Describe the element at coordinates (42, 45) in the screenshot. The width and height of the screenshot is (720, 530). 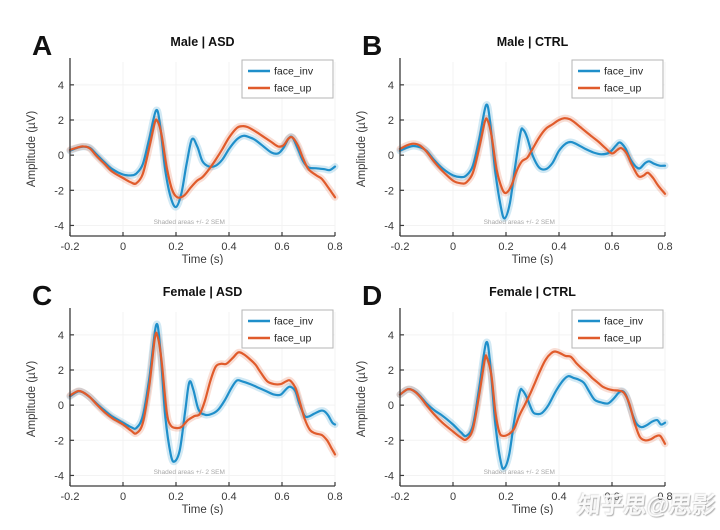
I see `panel-letter: A` at that location.